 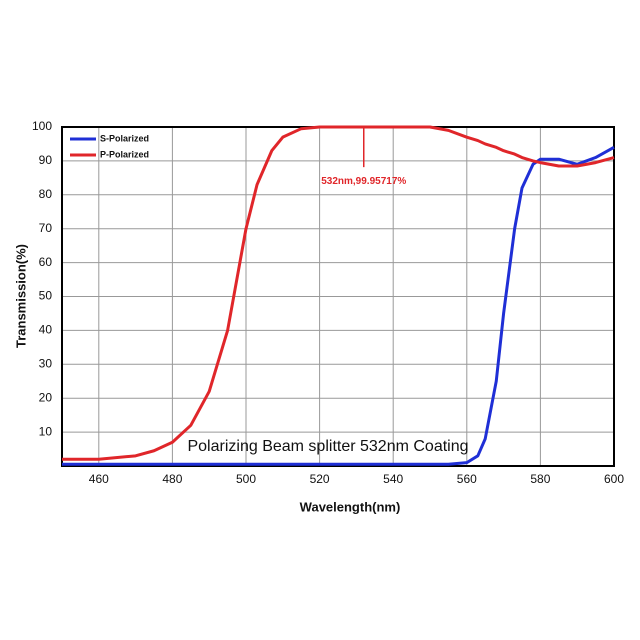 What do you see at coordinates (46, 194) in the screenshot?
I see `y-tick-label: 80` at bounding box center [46, 194].